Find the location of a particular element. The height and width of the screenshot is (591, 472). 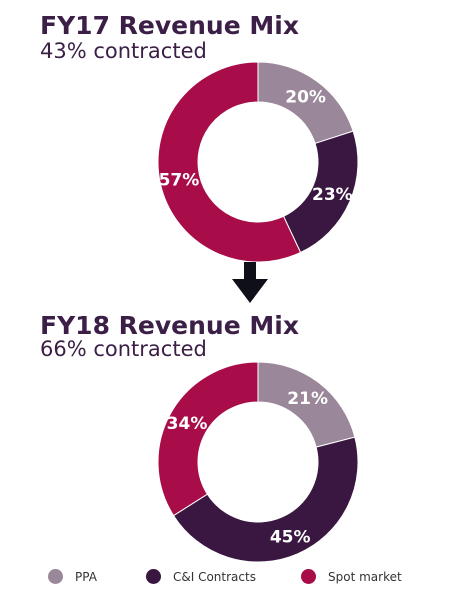

legend-swatch-ci-contracts is located at coordinates (153, 576).